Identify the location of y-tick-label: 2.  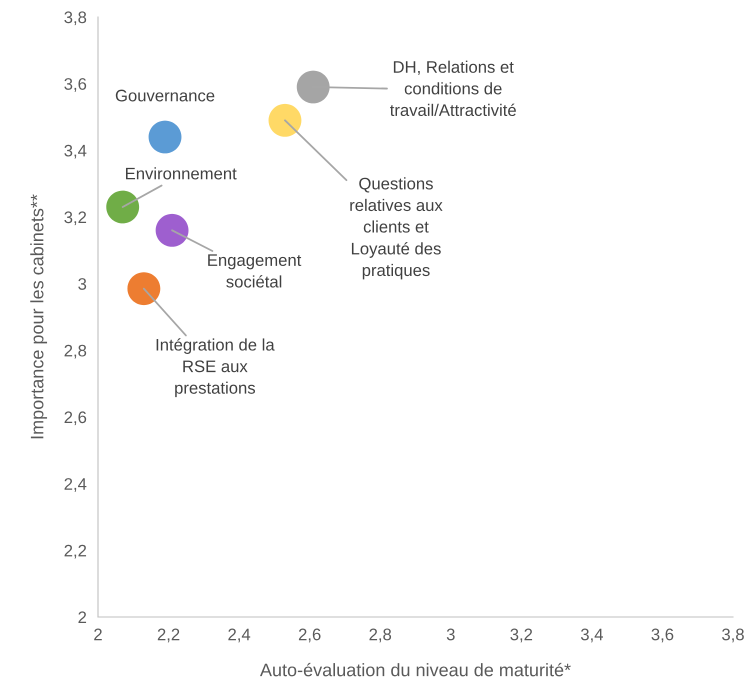
(82, 617).